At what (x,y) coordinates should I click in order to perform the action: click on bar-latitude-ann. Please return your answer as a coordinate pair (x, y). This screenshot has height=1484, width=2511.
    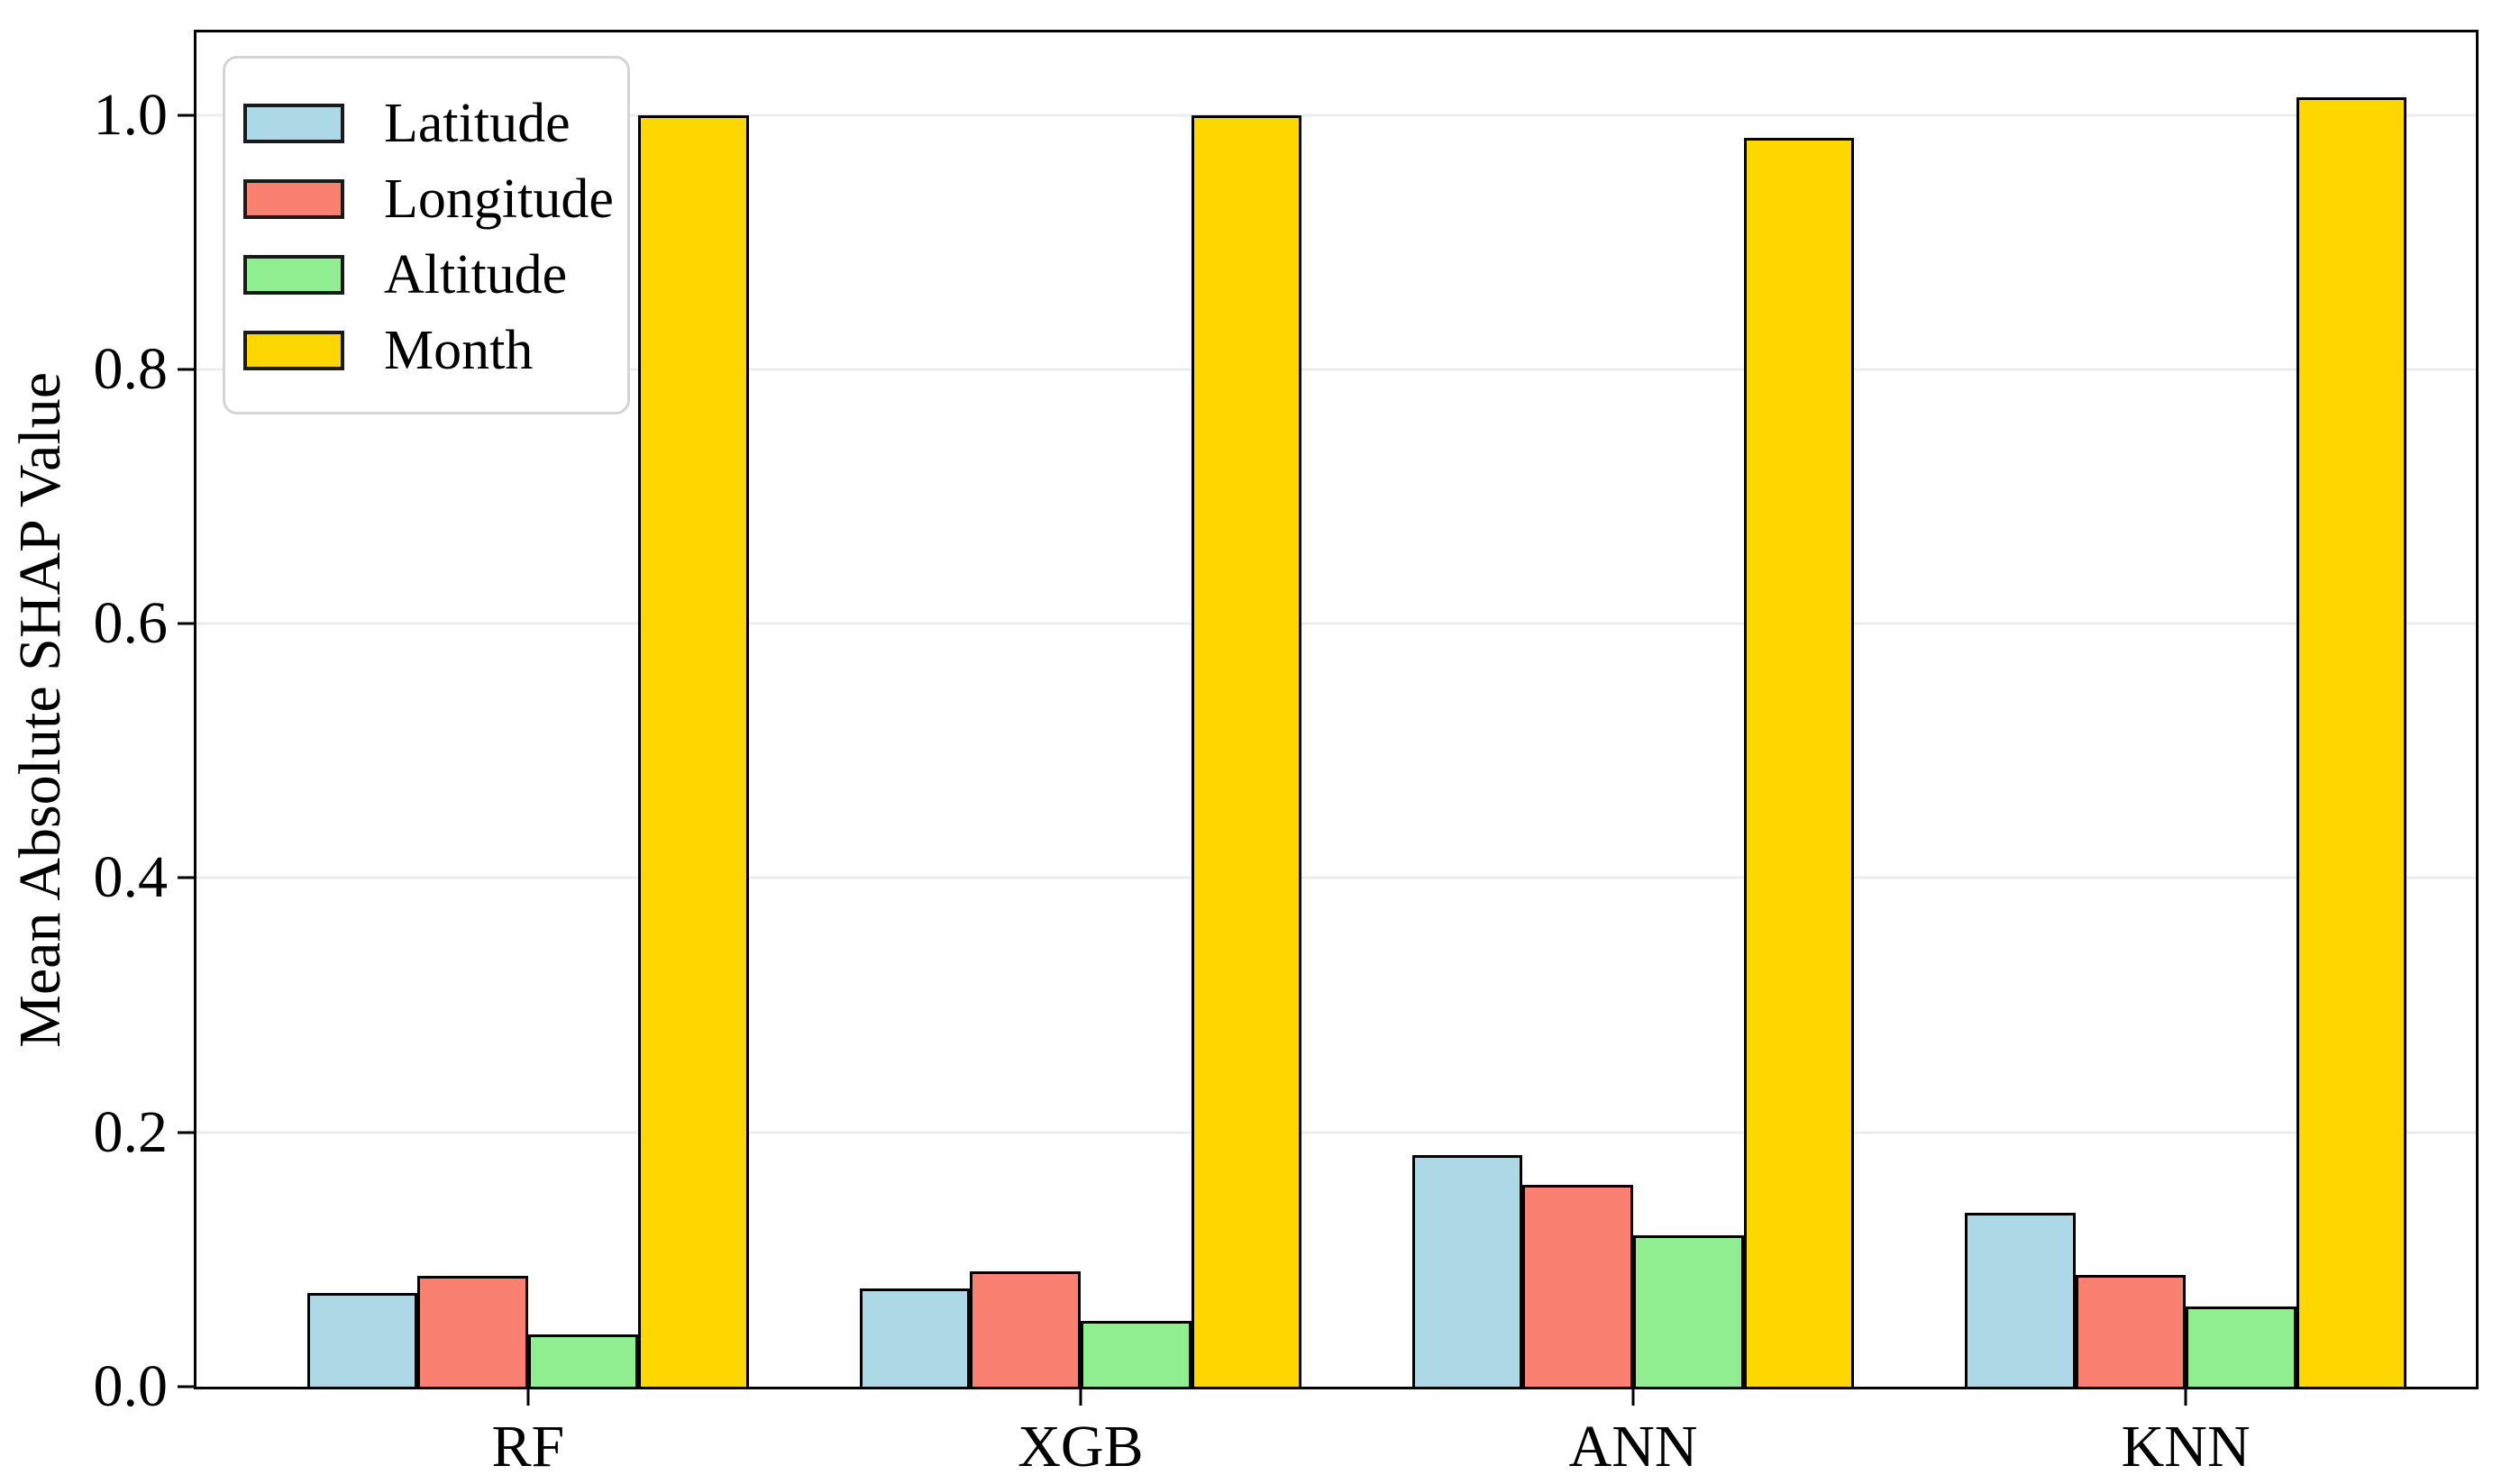
    Looking at the image, I should click on (1467, 1271).